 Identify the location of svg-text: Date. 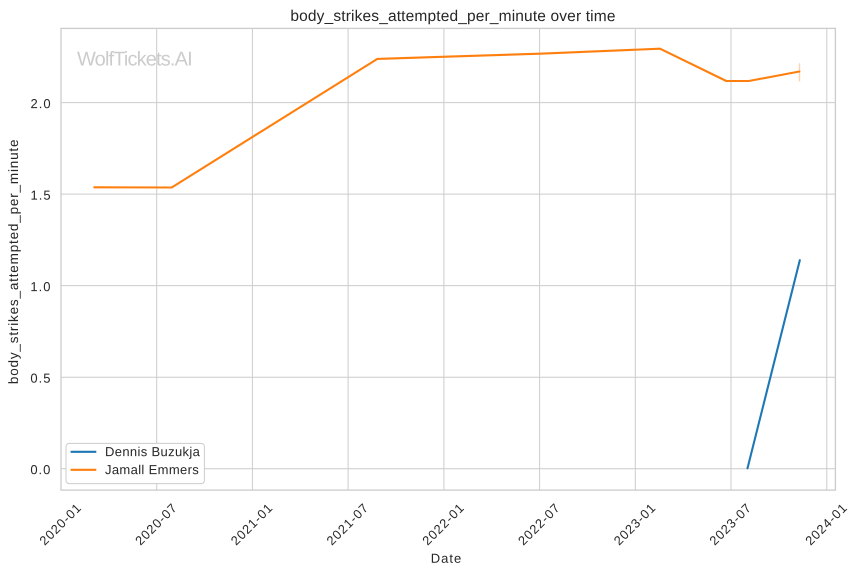
(446, 558).